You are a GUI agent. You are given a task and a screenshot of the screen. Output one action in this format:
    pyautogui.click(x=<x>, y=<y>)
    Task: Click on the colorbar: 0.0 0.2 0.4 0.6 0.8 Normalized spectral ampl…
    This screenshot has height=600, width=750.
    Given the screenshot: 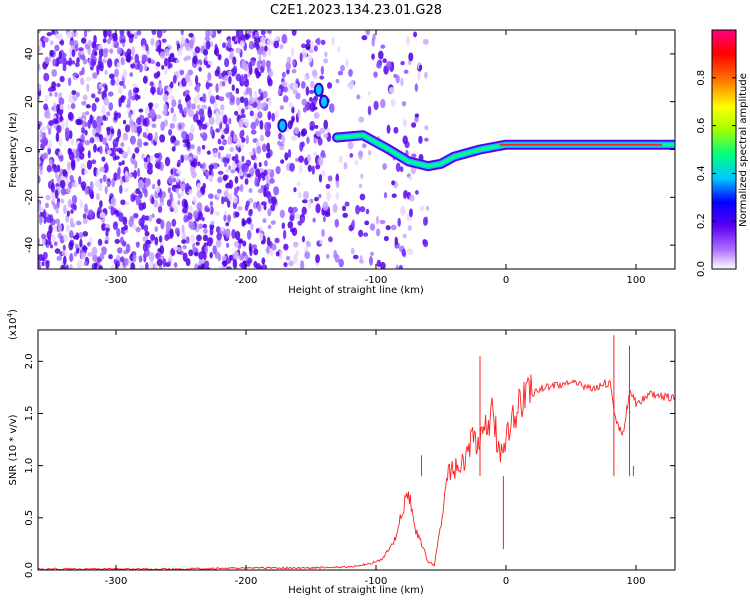 What is the action you would take?
    pyautogui.click(x=722, y=153)
    